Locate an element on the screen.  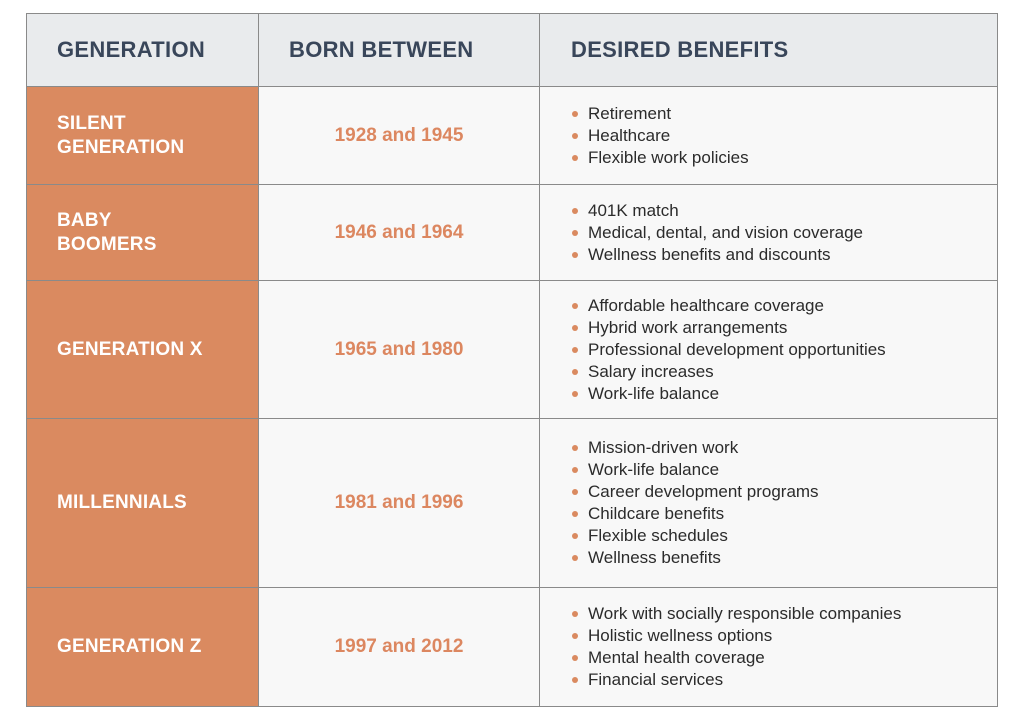
list-item: Hybrid work arrangements is located at coordinates (781, 328).